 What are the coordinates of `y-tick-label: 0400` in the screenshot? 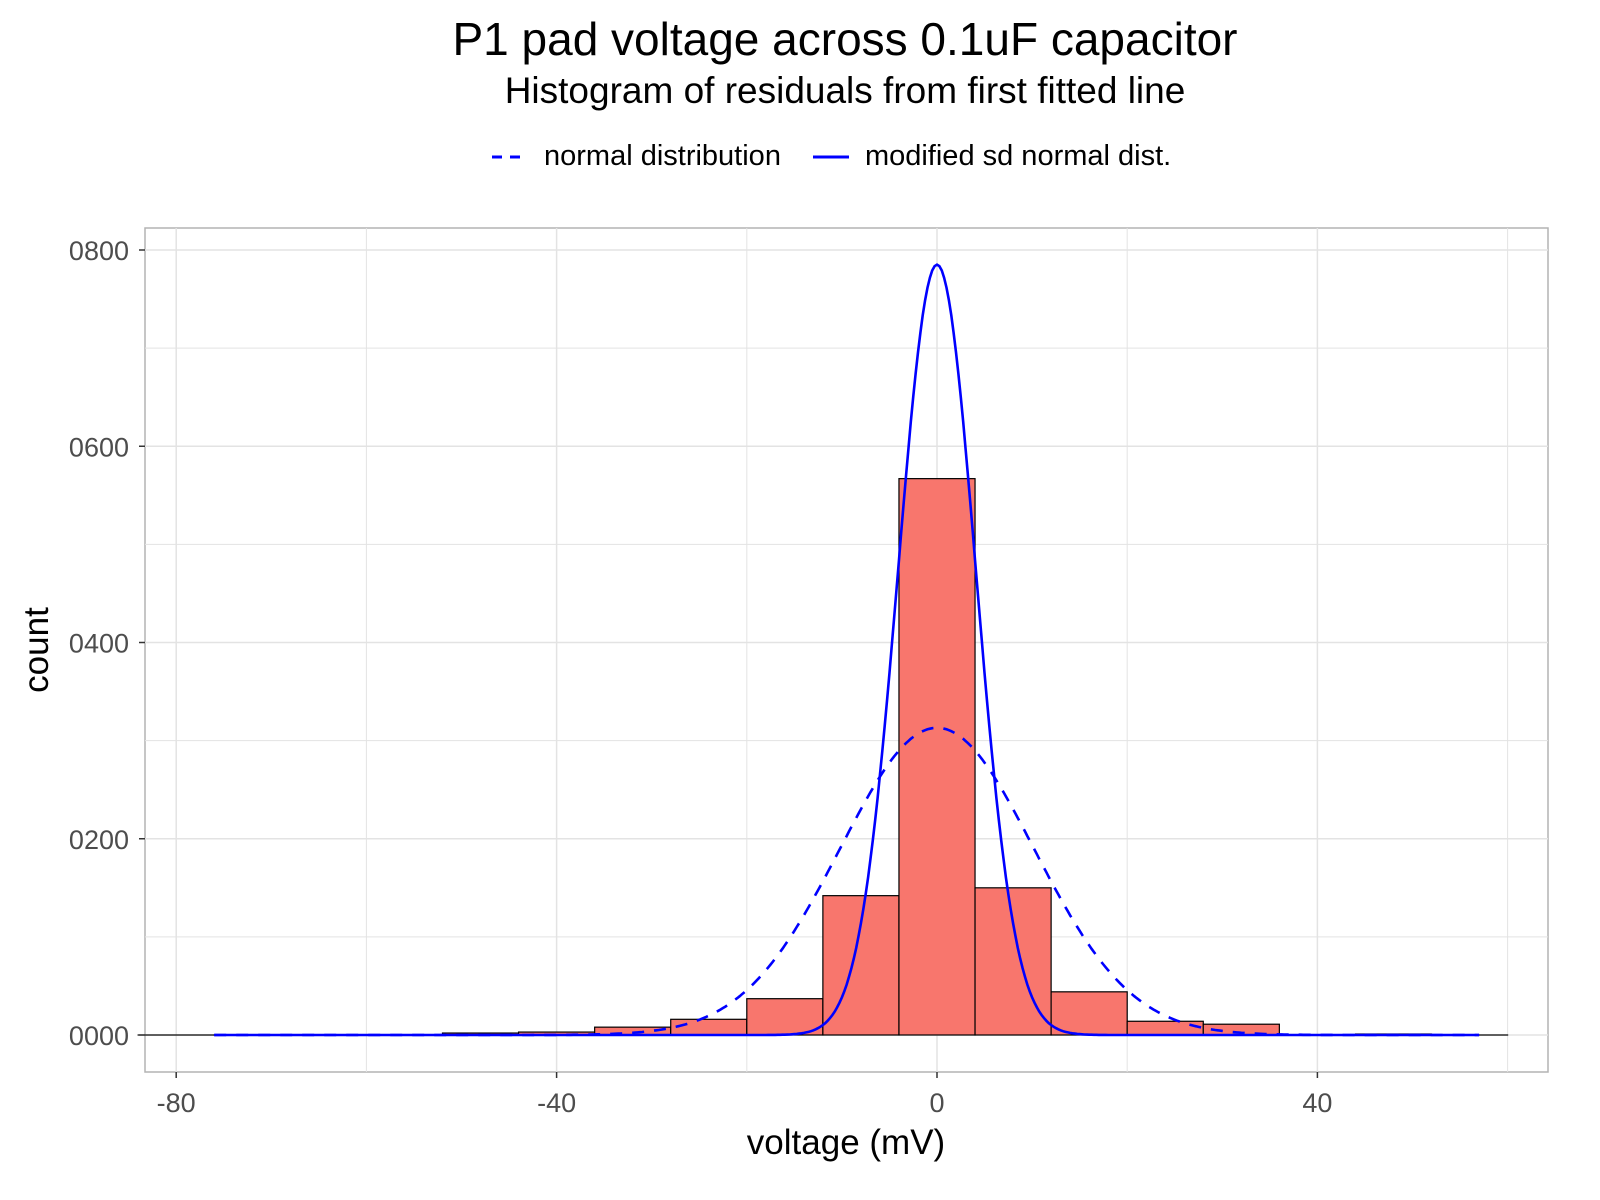 It's located at (99, 644).